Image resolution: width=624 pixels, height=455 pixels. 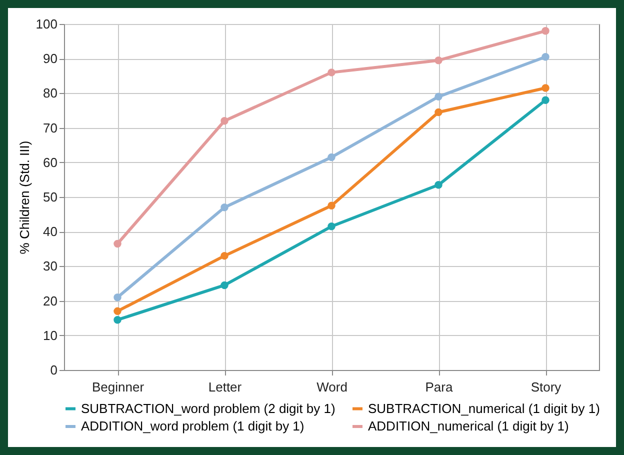 I want to click on y-tick-label: 0, so click(x=54, y=370).